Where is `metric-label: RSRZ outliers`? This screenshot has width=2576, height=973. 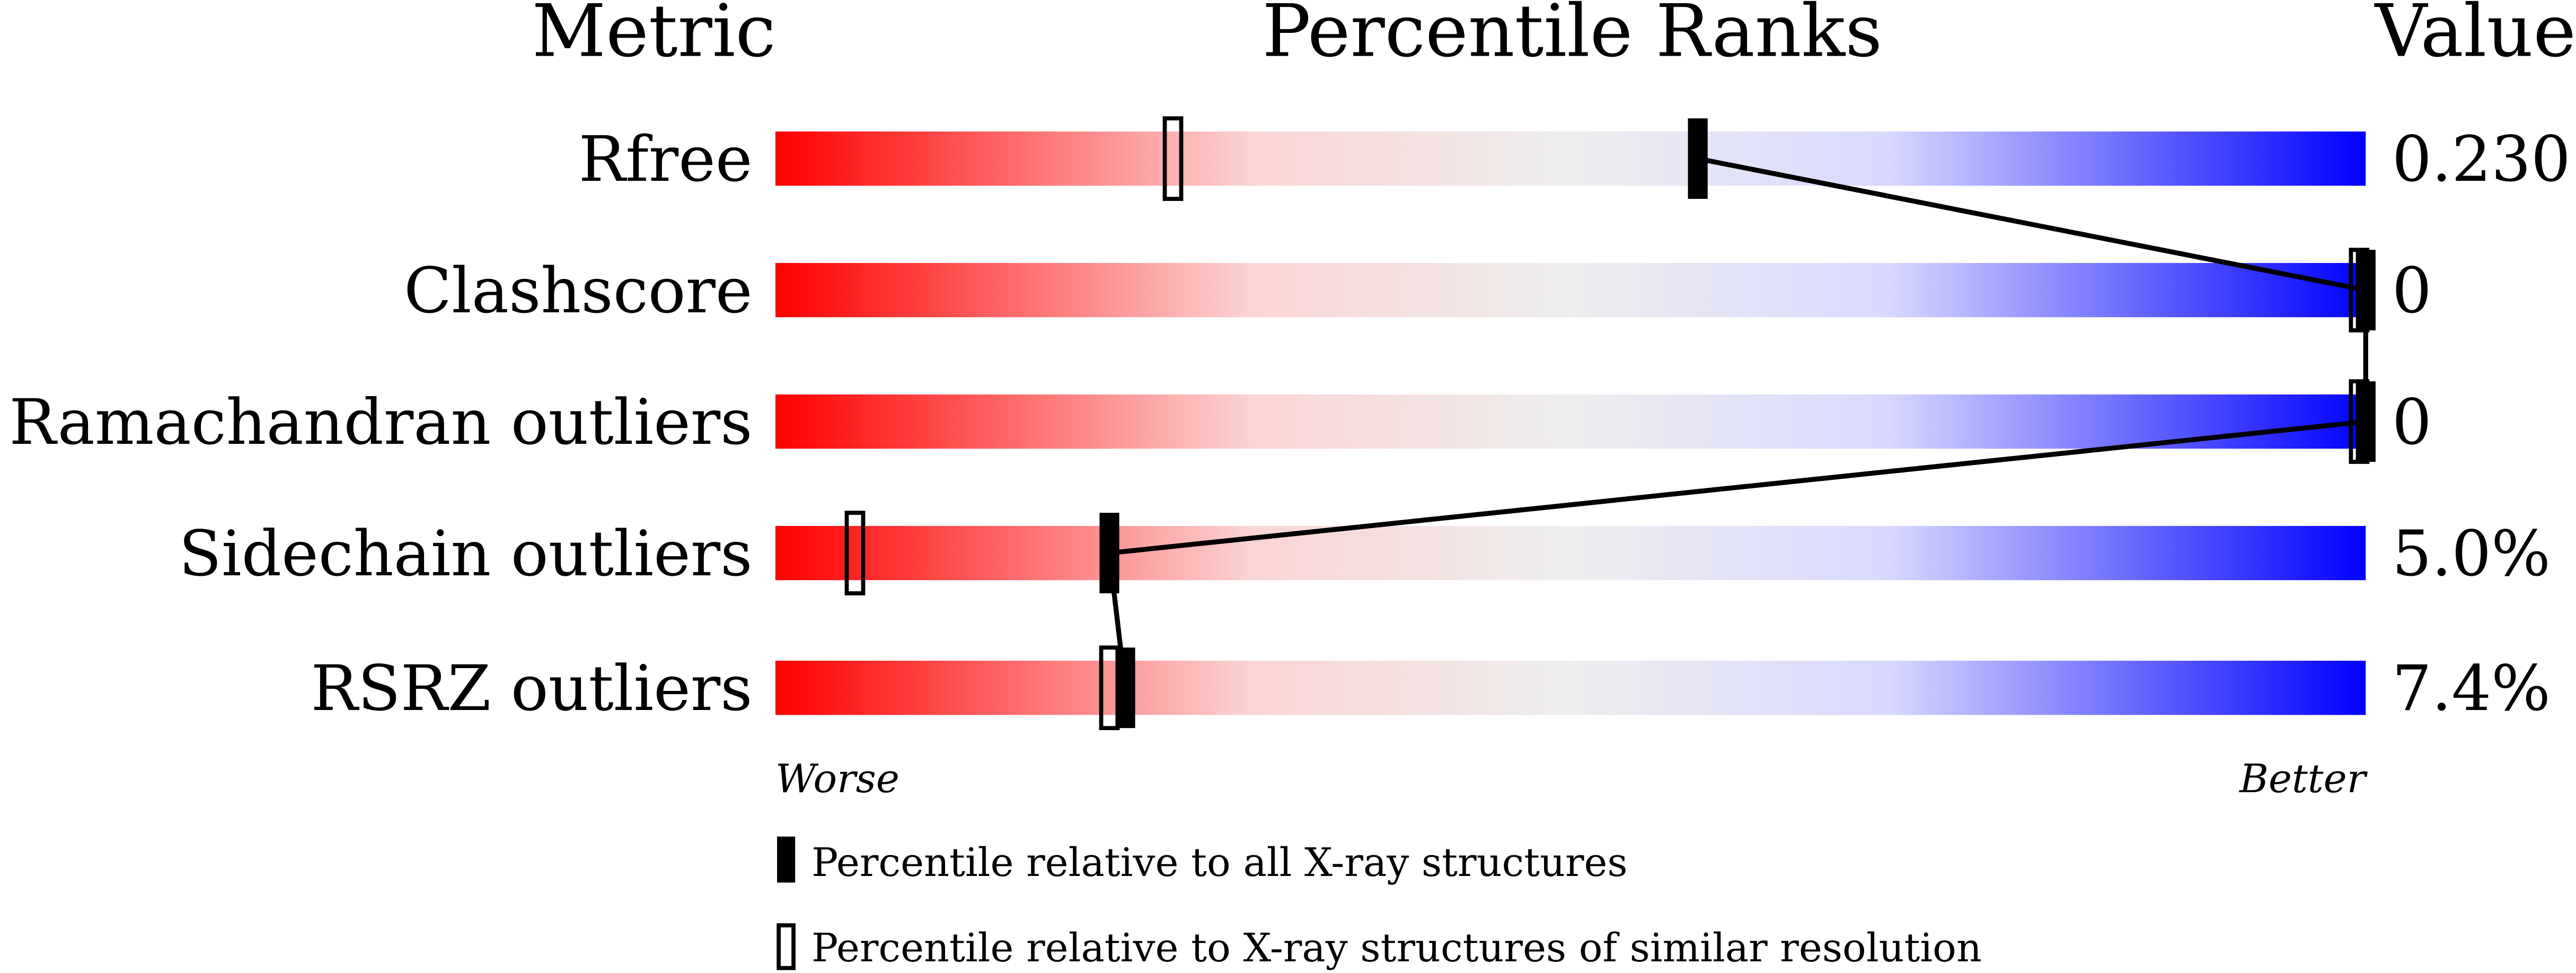
metric-label: RSRZ outliers is located at coordinates (531, 688).